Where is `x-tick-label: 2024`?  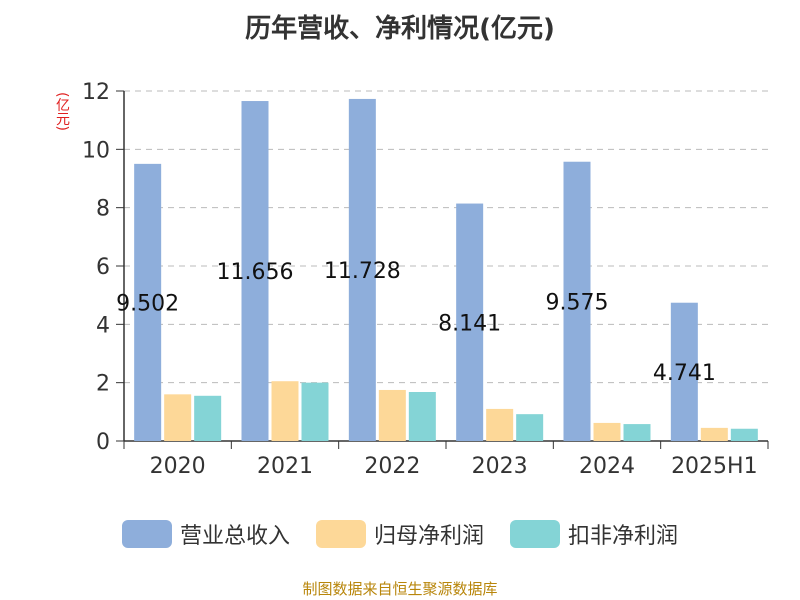
x-tick-label: 2024 is located at coordinates (607, 466).